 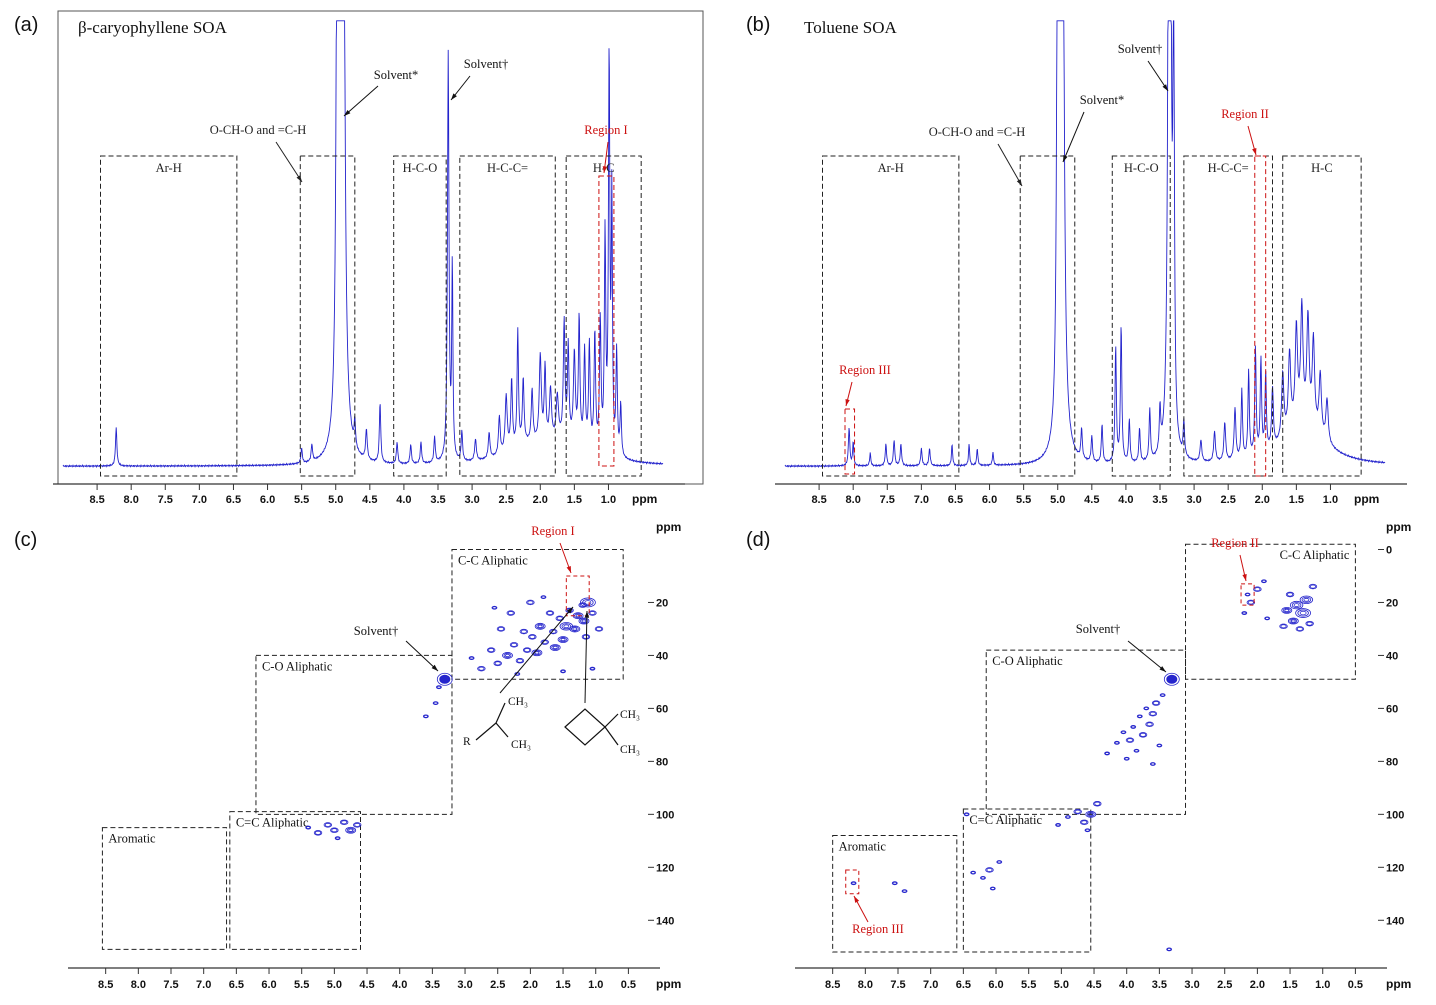 I want to click on region-label-ar-h: Ar-H, so click(x=891, y=168).